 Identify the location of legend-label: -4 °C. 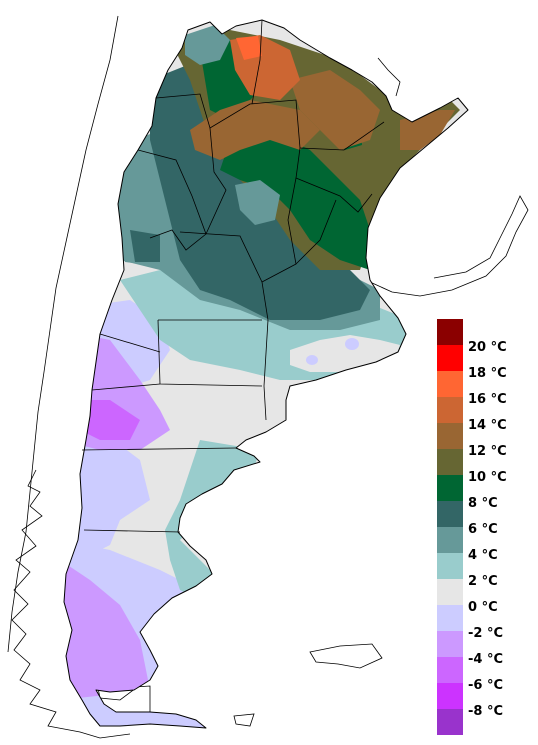
(486, 659).